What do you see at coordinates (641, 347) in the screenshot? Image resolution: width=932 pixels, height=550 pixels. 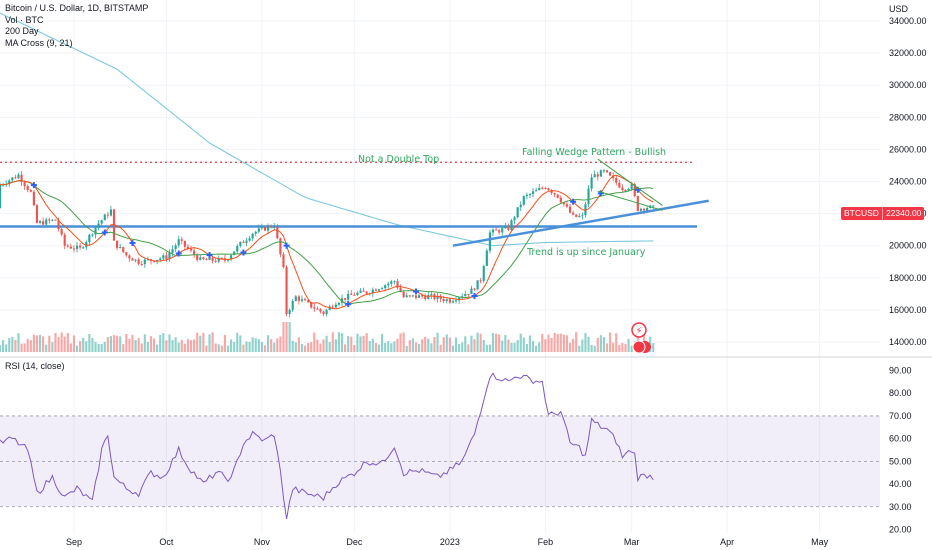 I see `dividend-icon` at bounding box center [641, 347].